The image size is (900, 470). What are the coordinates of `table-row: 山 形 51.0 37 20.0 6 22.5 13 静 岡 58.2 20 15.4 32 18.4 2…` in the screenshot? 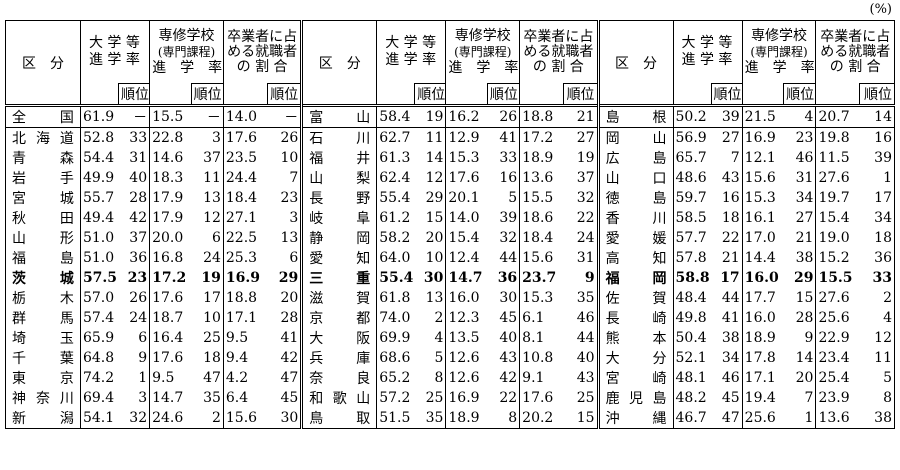 It's located at (450, 238).